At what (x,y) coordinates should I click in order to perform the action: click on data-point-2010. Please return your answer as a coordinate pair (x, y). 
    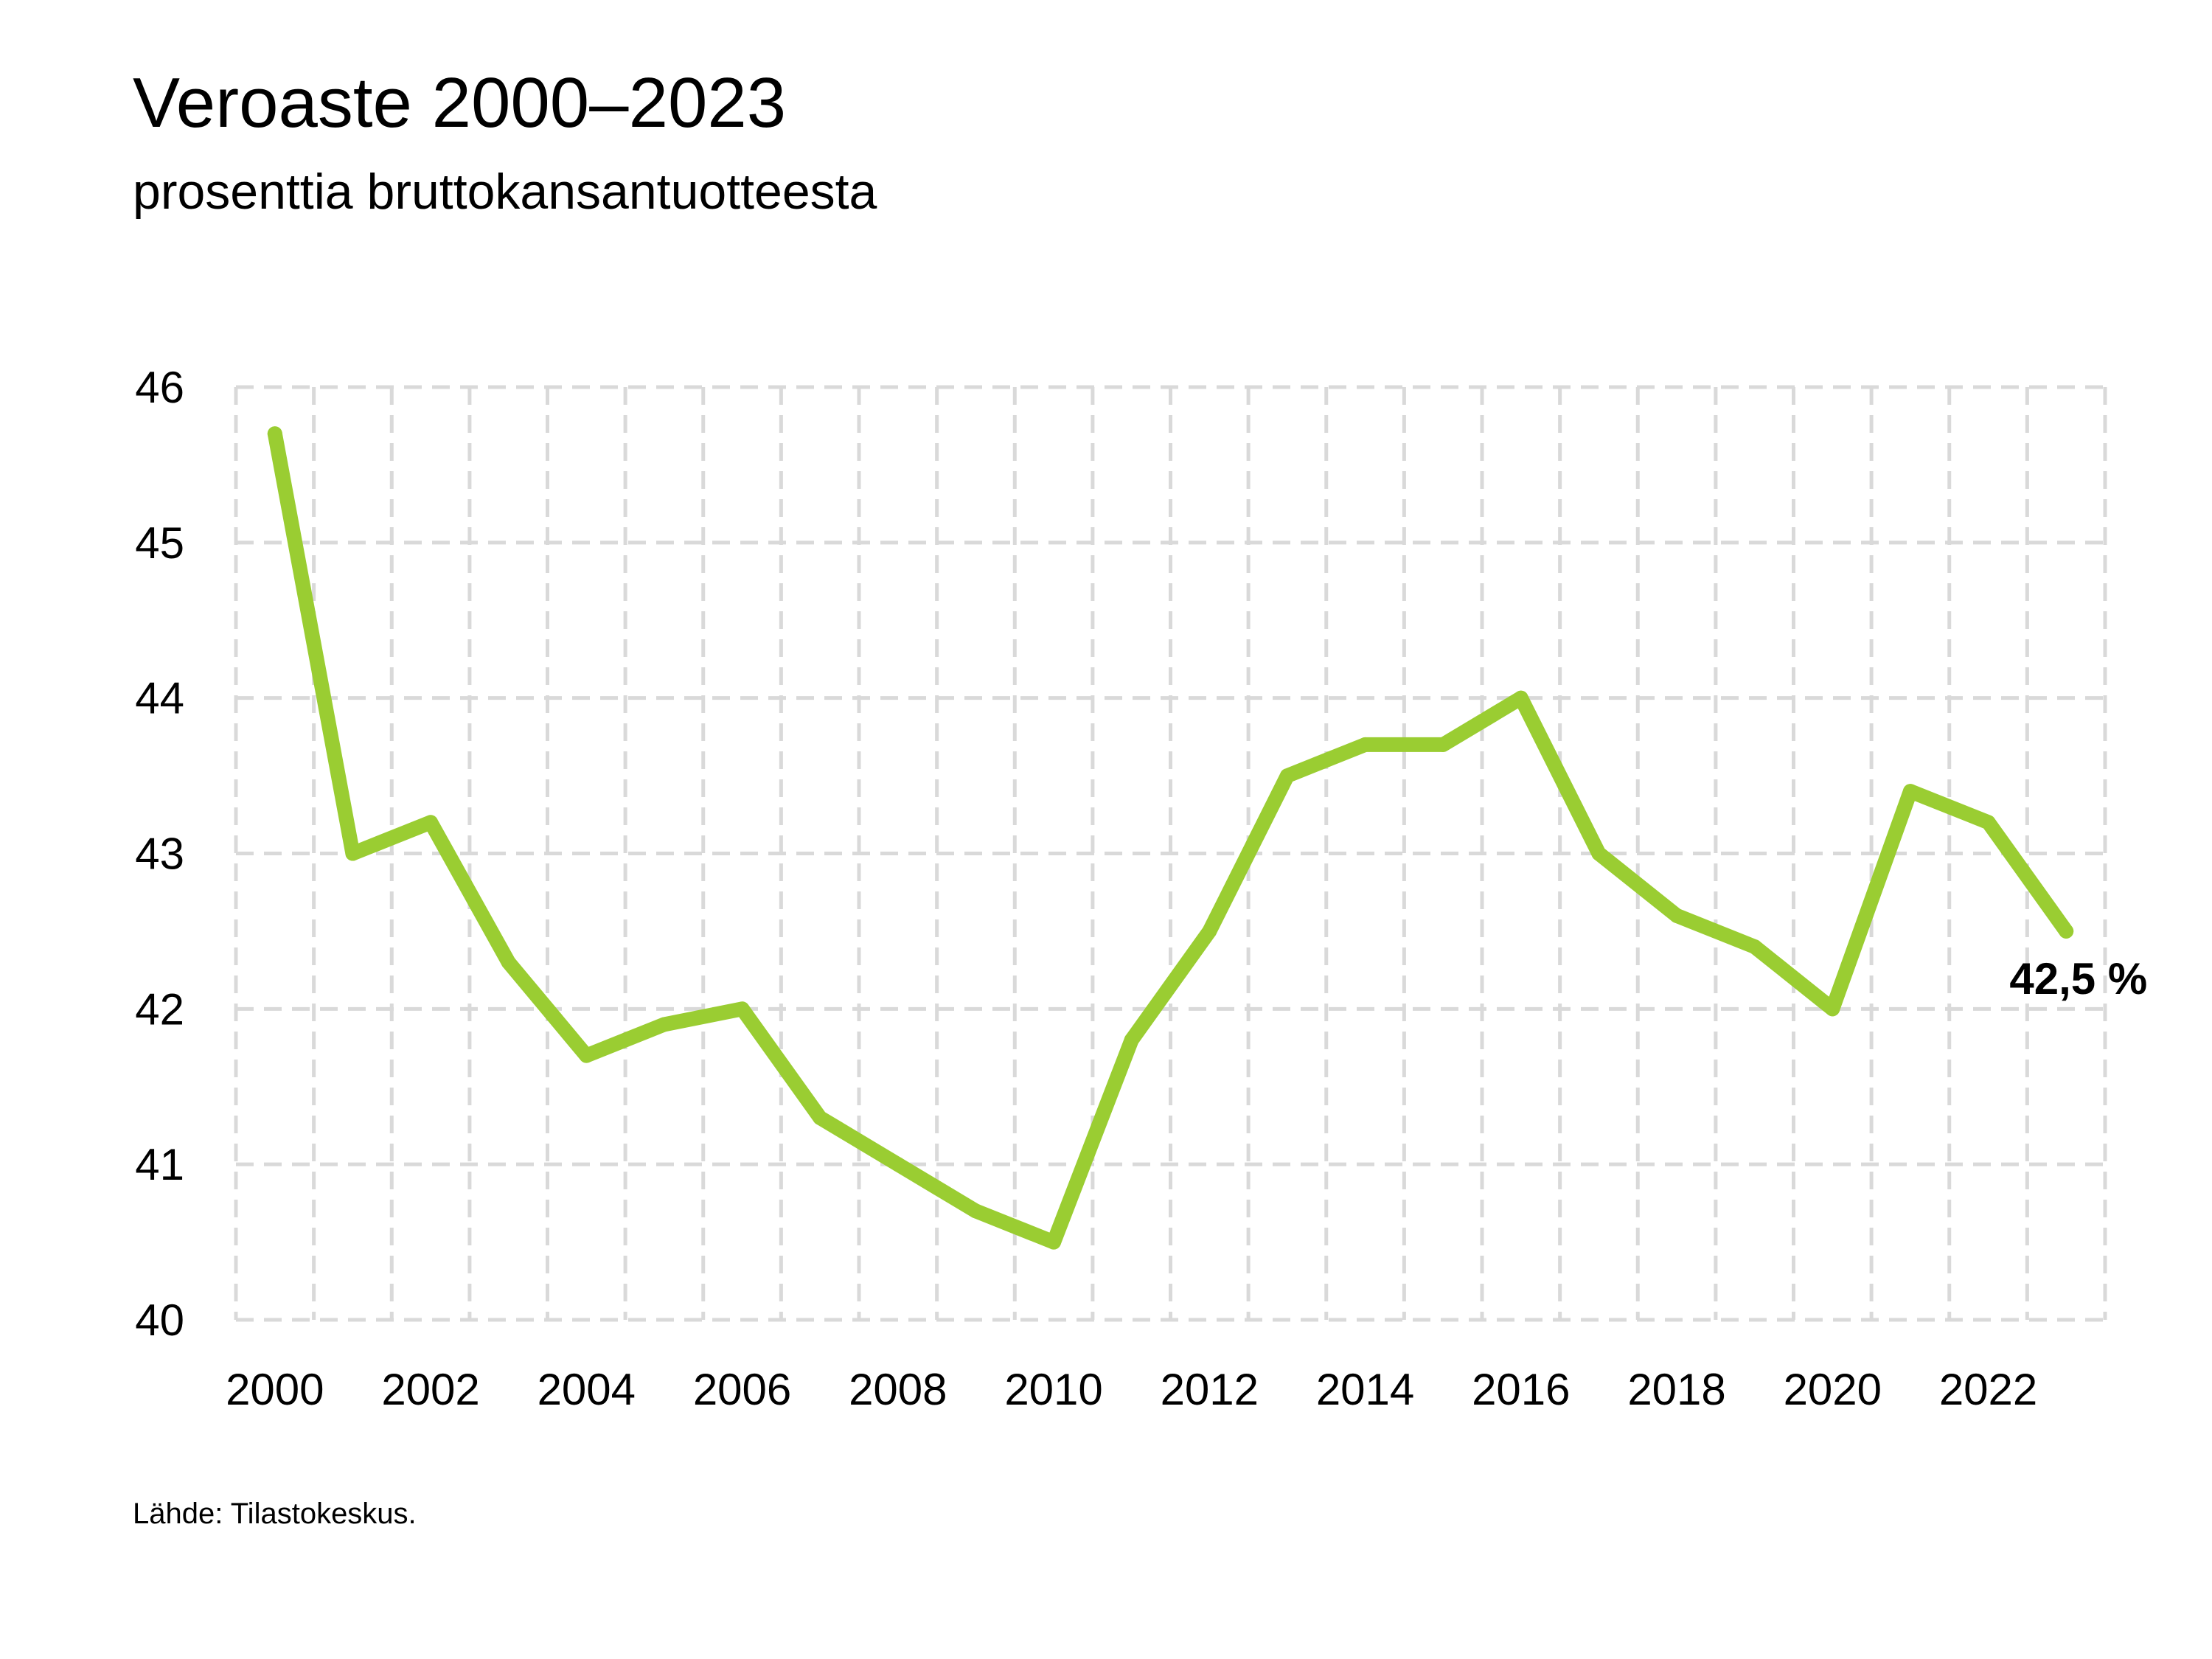
    Looking at the image, I should click on (1054, 1242).